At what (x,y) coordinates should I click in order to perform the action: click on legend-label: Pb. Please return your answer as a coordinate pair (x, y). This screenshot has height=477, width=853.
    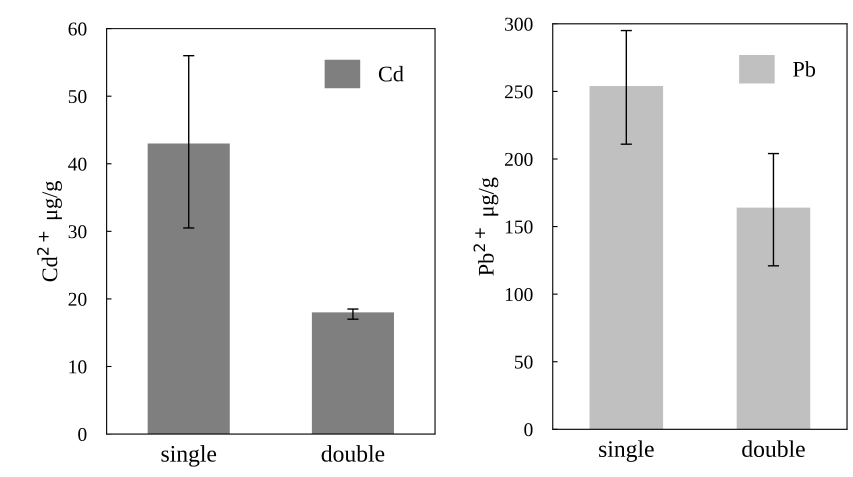
    Looking at the image, I should click on (804, 69).